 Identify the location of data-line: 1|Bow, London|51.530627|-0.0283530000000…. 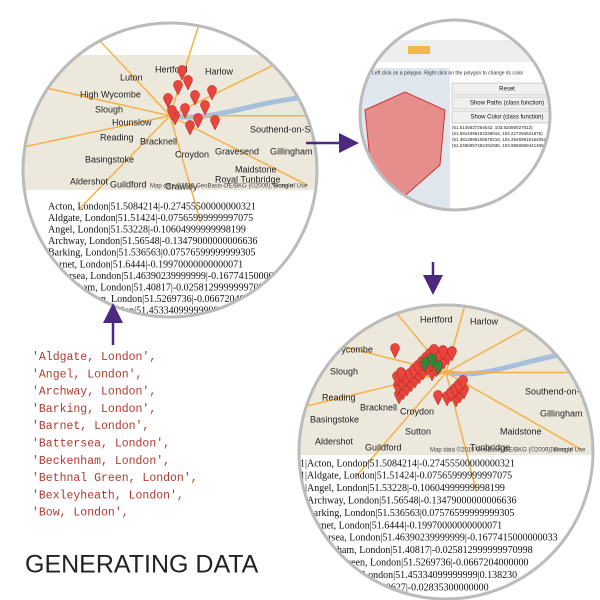
(394, 587).